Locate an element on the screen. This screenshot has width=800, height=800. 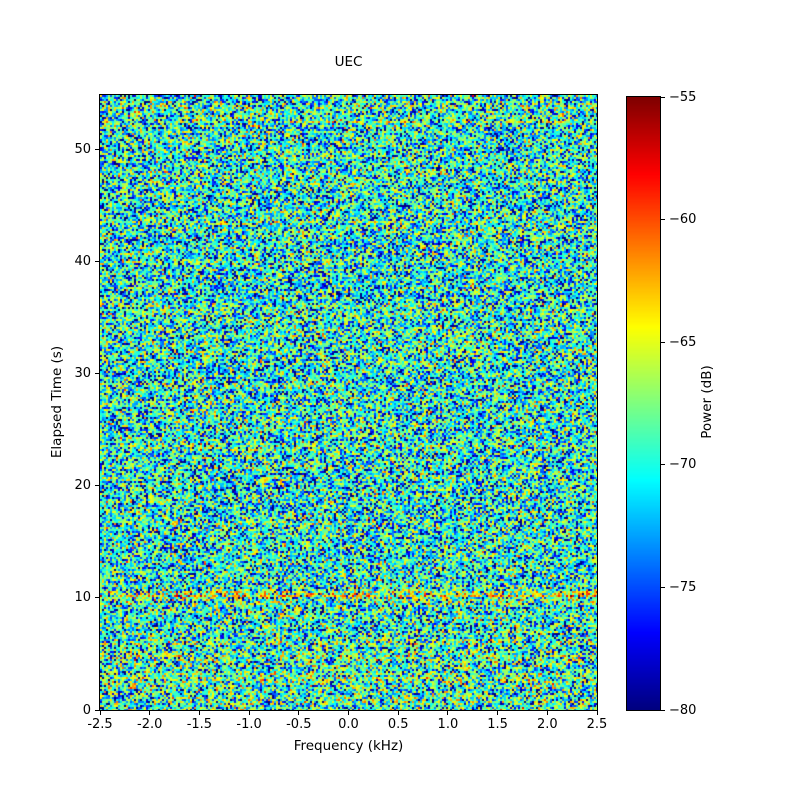
y-axis-label: Elapsed Time (s) is located at coordinates (57, 402).